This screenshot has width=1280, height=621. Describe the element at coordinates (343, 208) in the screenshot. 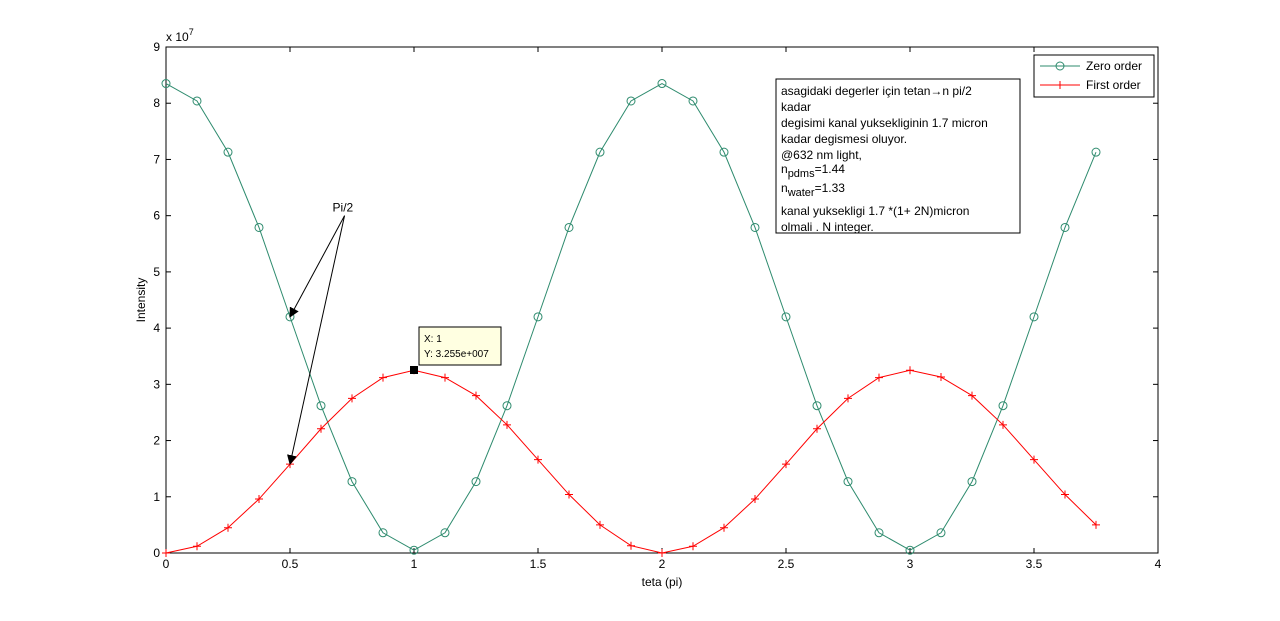

I see `arrow-annotation-label: Pi/2` at that location.